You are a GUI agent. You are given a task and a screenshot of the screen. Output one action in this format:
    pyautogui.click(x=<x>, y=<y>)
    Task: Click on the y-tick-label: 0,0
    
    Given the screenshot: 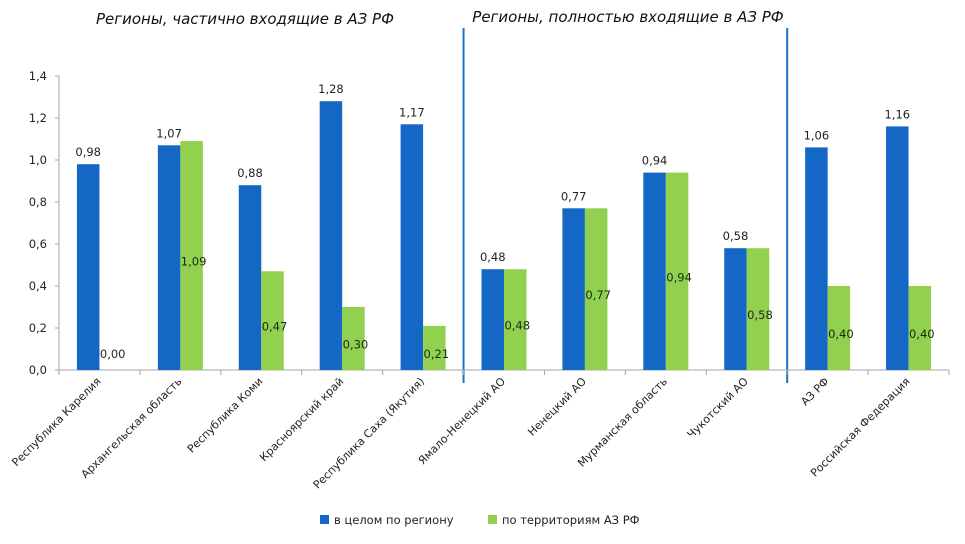 What is the action you would take?
    pyautogui.click(x=38, y=370)
    